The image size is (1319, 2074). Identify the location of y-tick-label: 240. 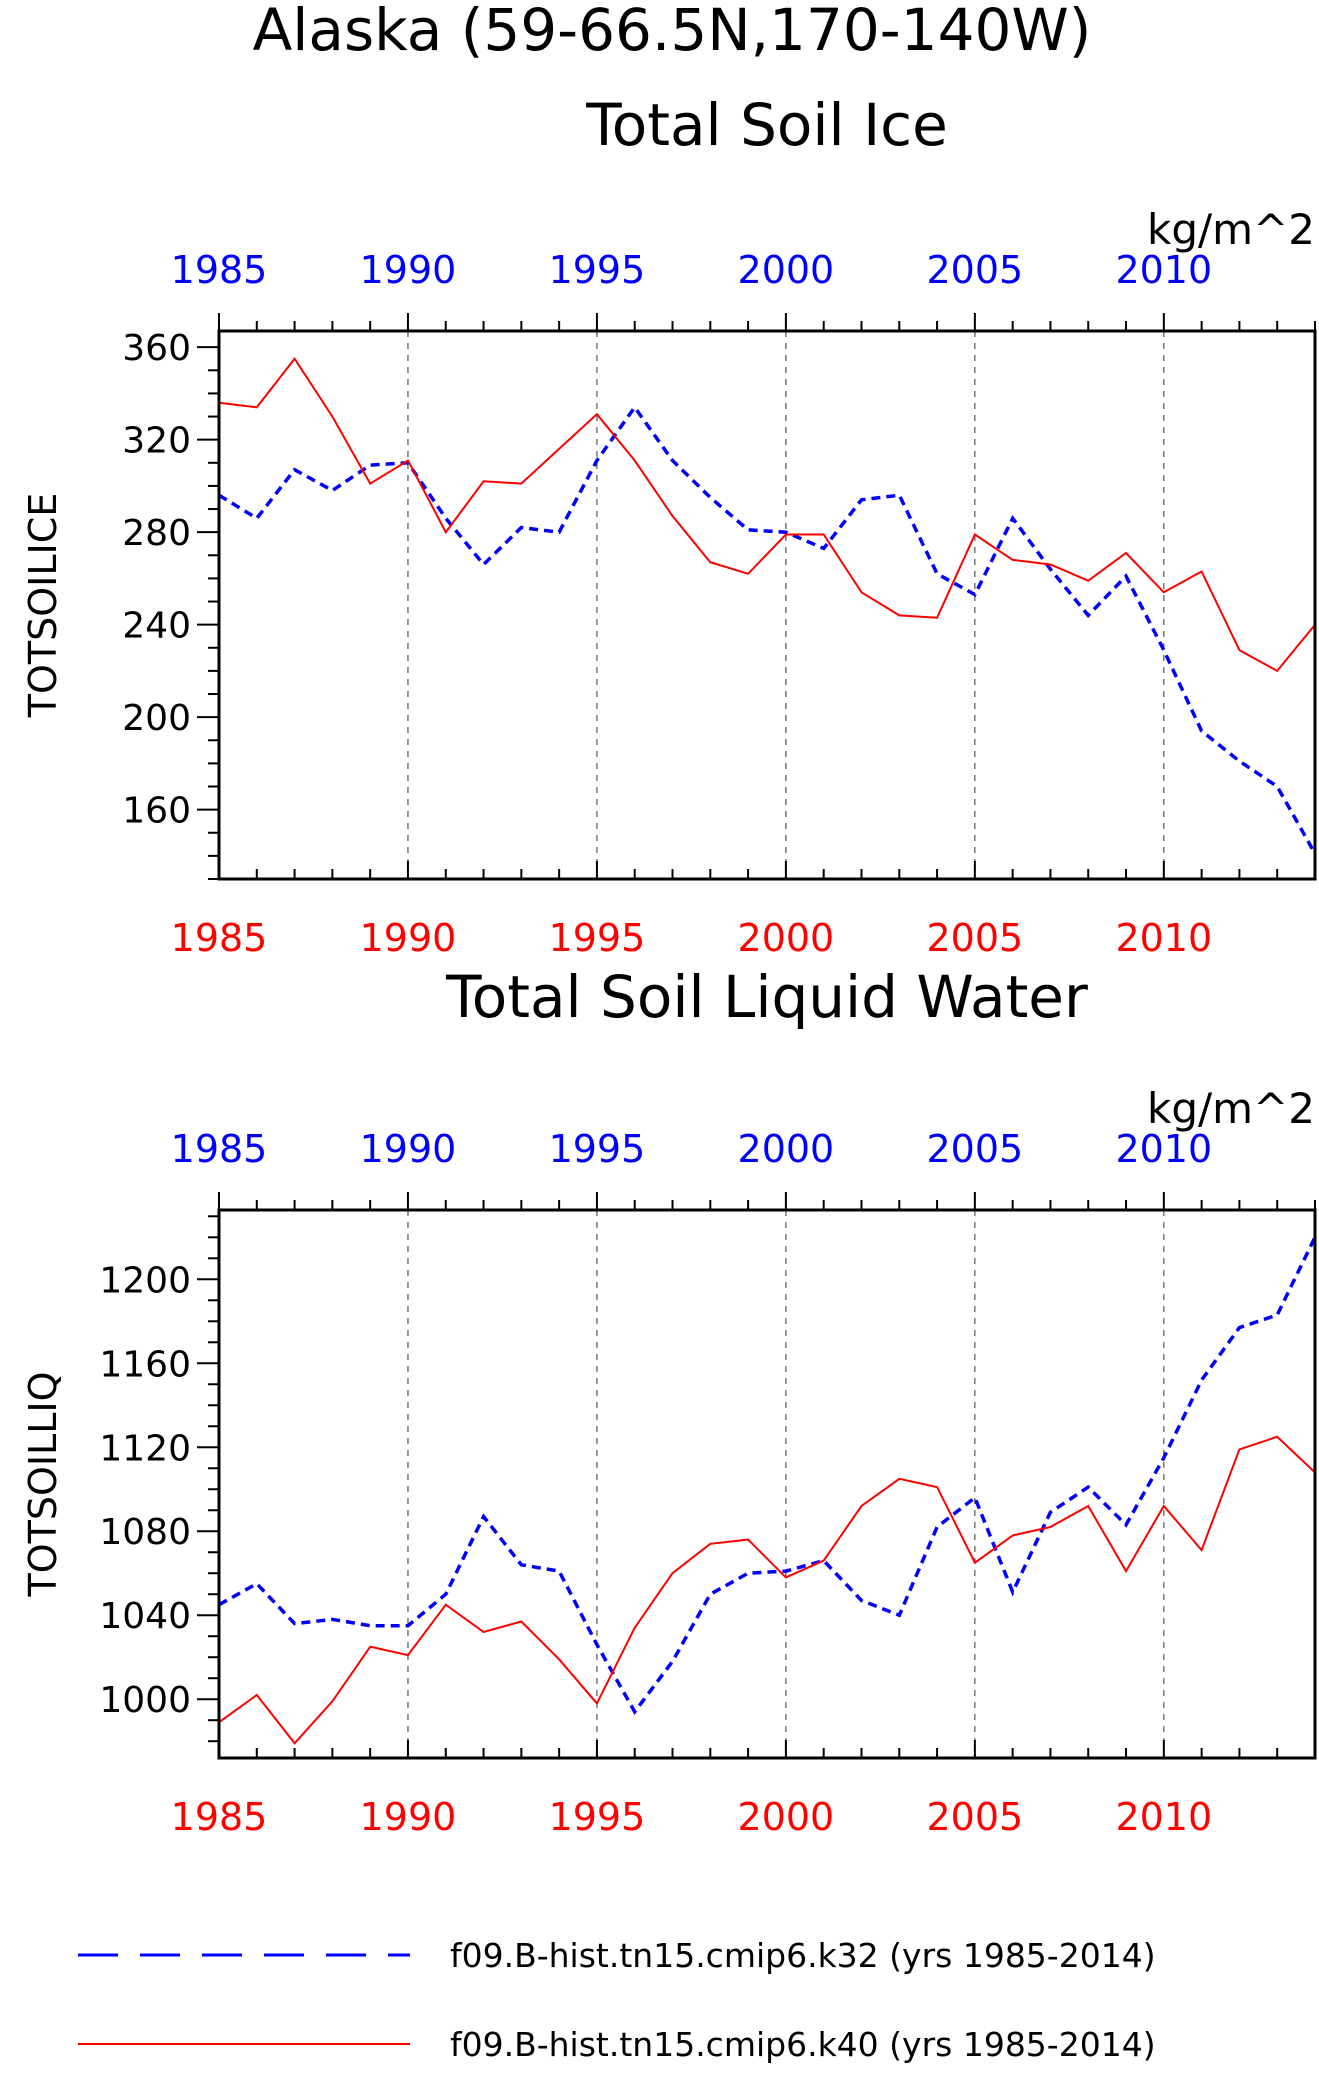
(156, 626).